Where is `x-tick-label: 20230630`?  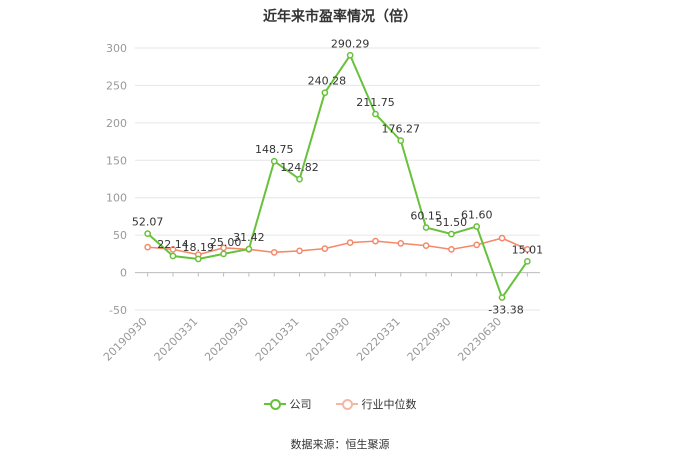
x-tick-label: 20230630 is located at coordinates (479, 339).